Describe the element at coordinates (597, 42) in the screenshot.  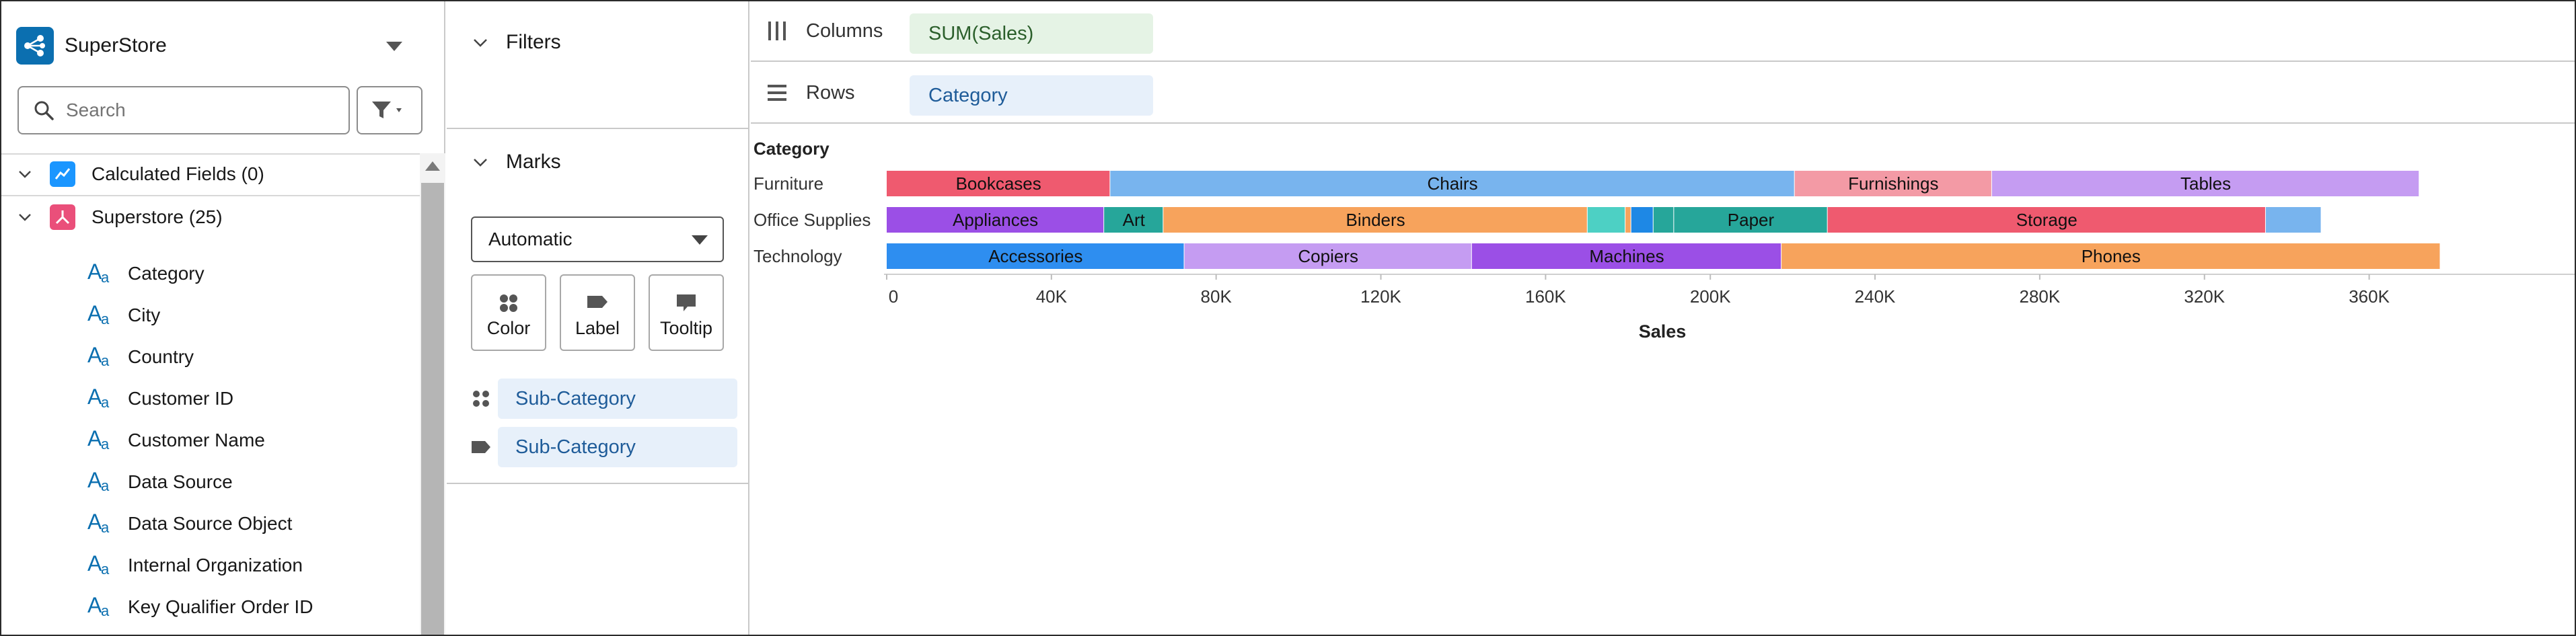
I see `filters-card-header: Filters` at that location.